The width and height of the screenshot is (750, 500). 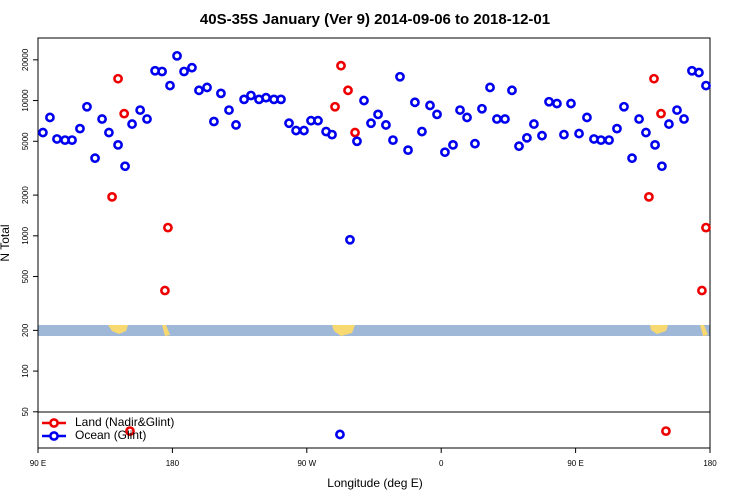 I want to click on legend-label: Land (Nadir&Glint), so click(x=124, y=422).